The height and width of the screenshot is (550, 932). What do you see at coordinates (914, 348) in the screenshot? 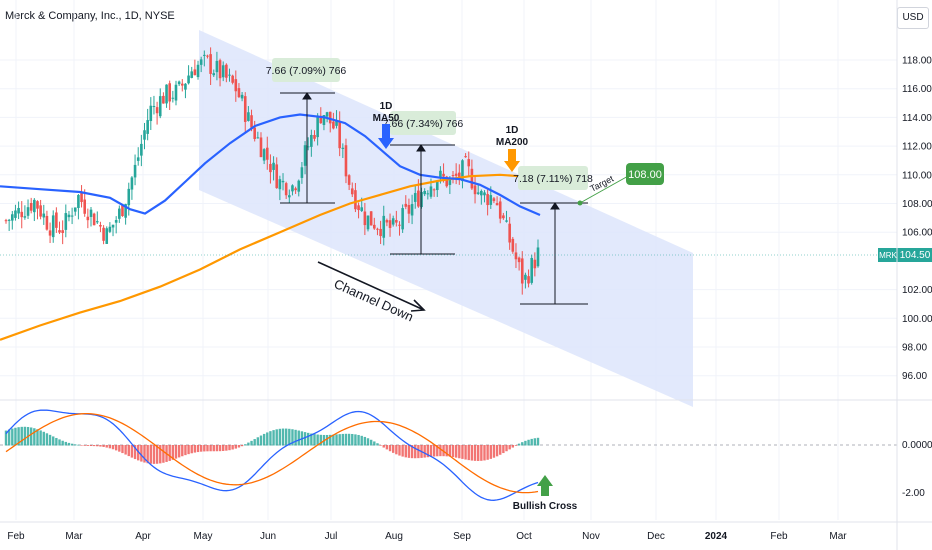
I see `price-tick-9: 98.00` at bounding box center [914, 348].